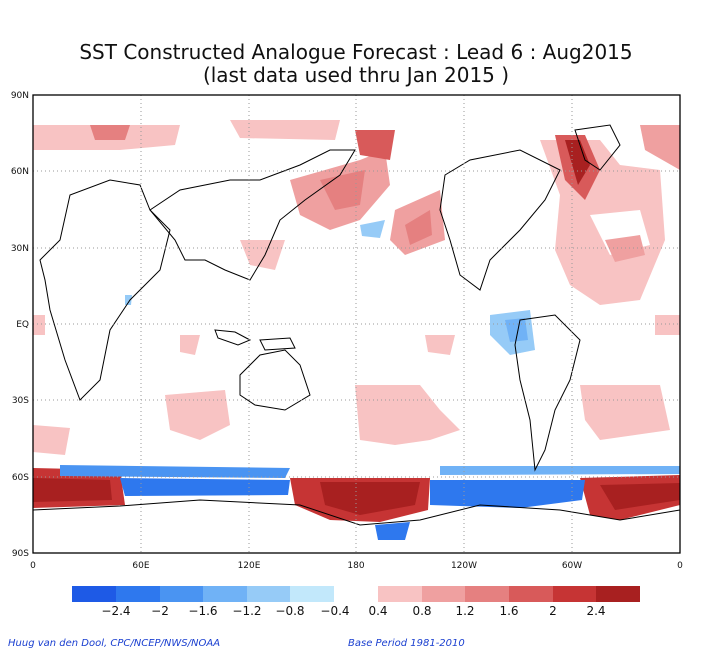  What do you see at coordinates (160, 611) in the screenshot?
I see `legend-label: −2` at bounding box center [160, 611].